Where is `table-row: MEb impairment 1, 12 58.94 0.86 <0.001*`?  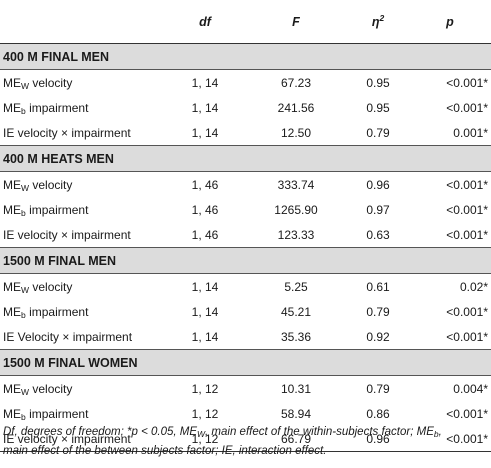
table-row: MEb impairment 1, 12 58.94 0.86 <0.001* is located at coordinates (245, 413).